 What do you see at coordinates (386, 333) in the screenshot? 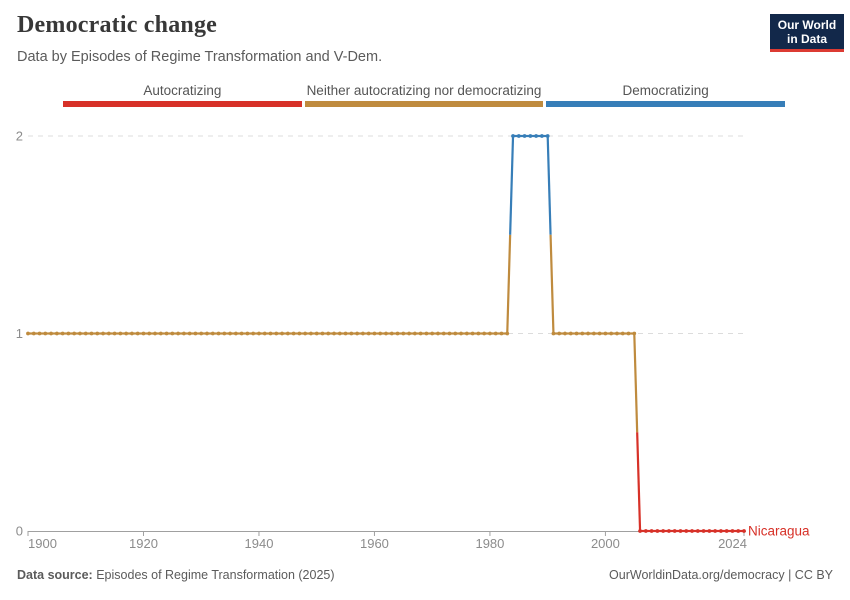
I see `data-point-1962` at bounding box center [386, 333].